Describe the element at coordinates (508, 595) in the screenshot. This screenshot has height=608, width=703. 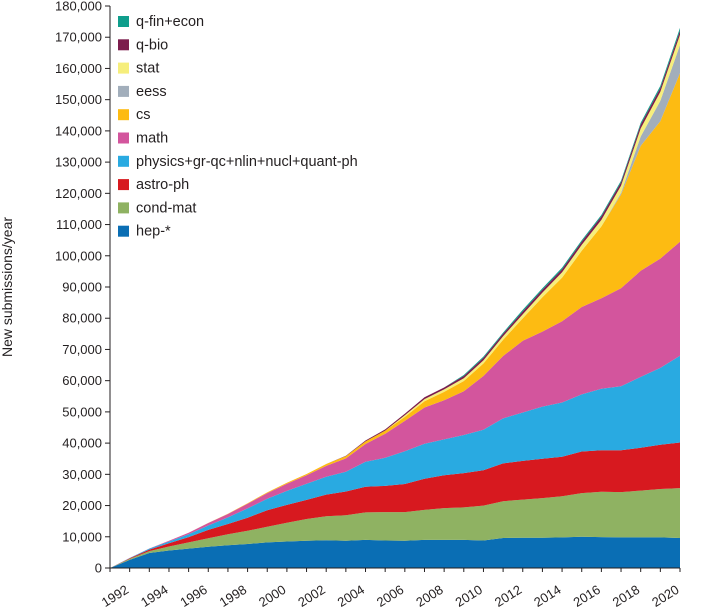
I see `x-tick-label: 2012` at that location.